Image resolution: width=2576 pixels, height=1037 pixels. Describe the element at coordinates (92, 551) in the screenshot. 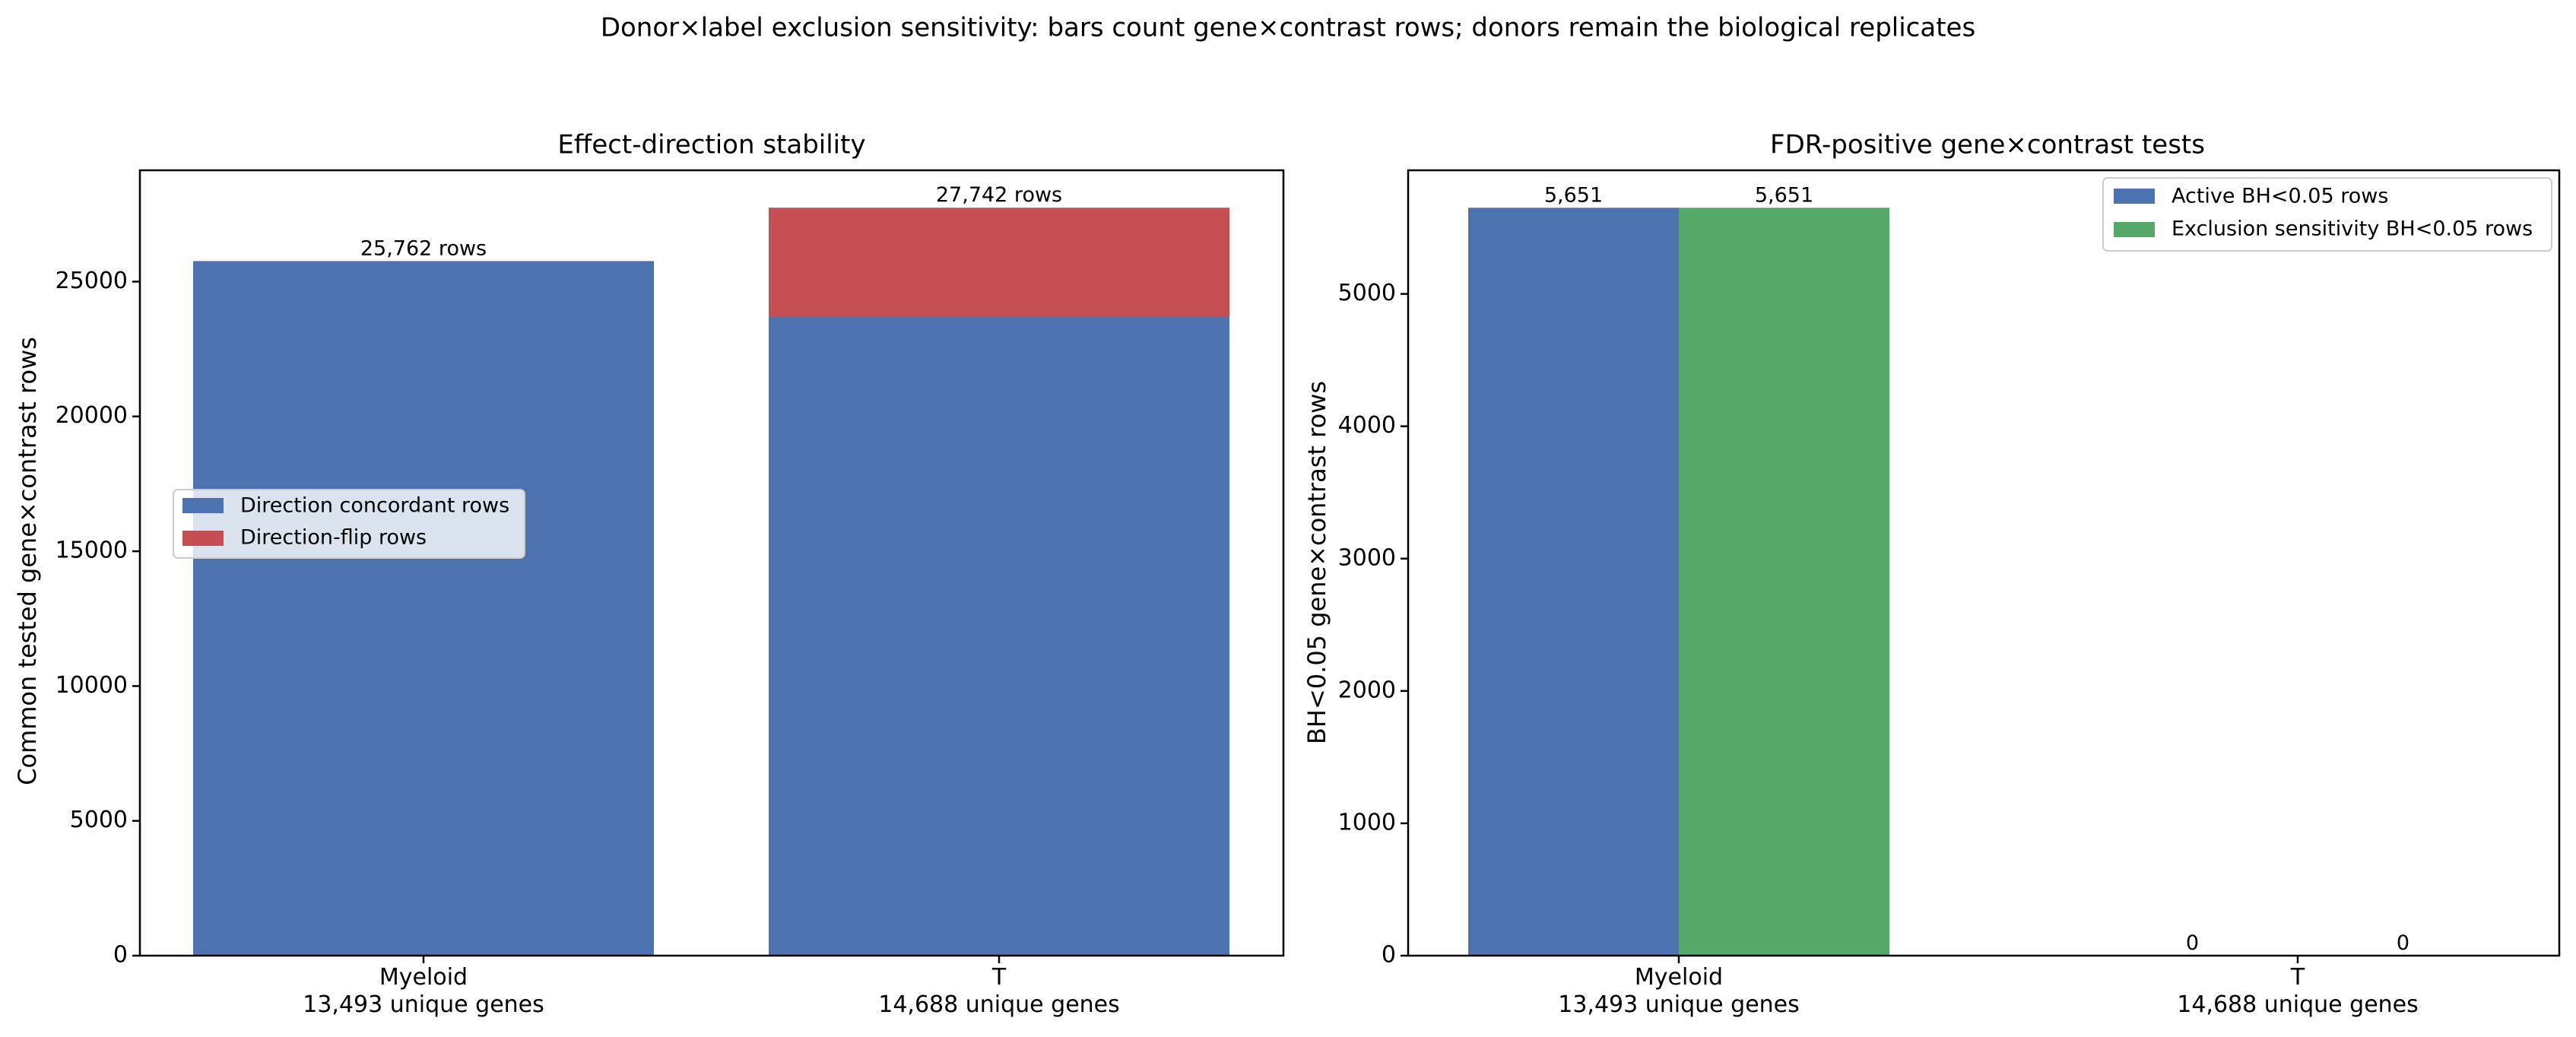

I see `y-tick-label: 15000` at that location.